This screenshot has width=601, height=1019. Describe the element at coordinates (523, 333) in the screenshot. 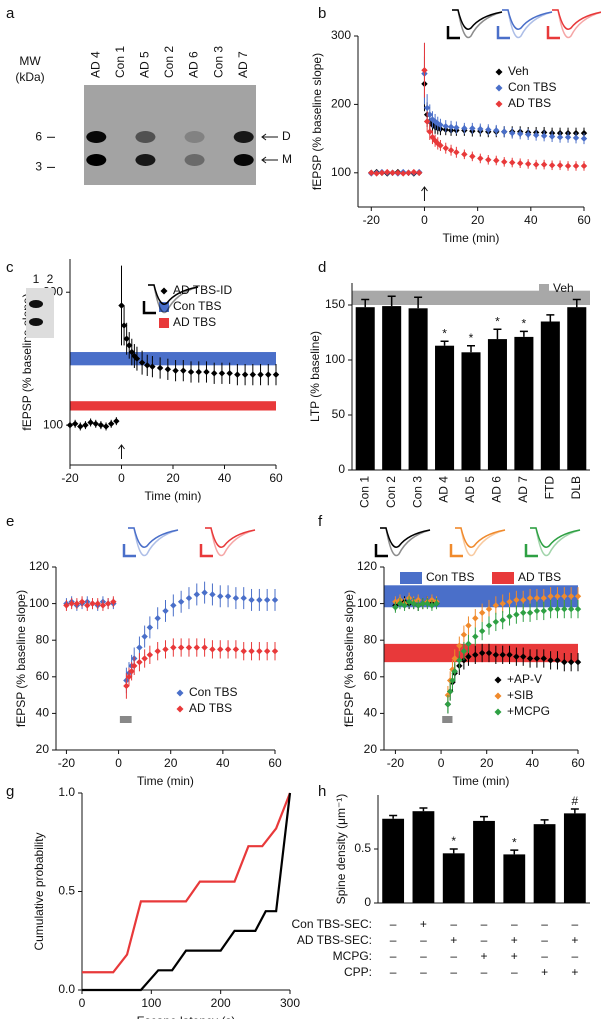

I see `error-bar` at that location.